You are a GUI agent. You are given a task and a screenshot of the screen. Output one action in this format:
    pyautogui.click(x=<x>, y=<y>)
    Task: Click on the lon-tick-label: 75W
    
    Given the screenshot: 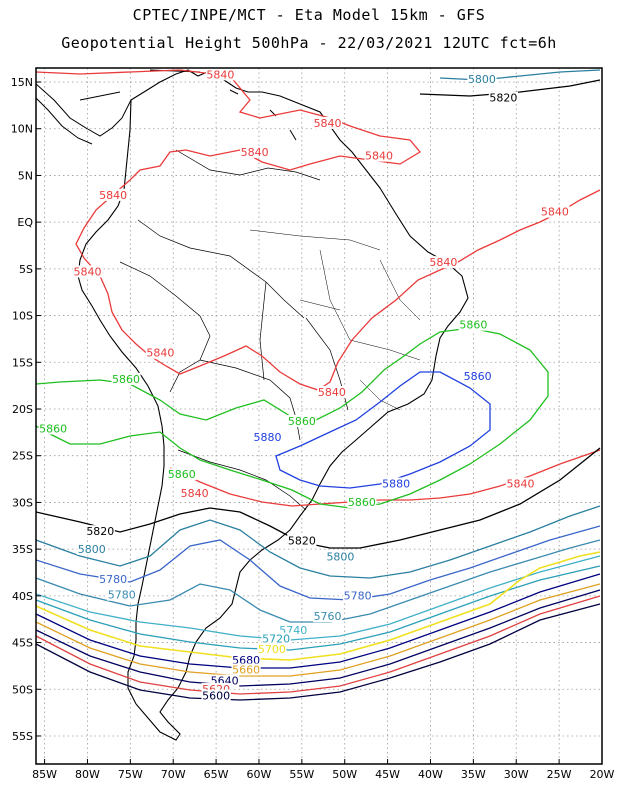 What is the action you would take?
    pyautogui.click(x=130, y=774)
    